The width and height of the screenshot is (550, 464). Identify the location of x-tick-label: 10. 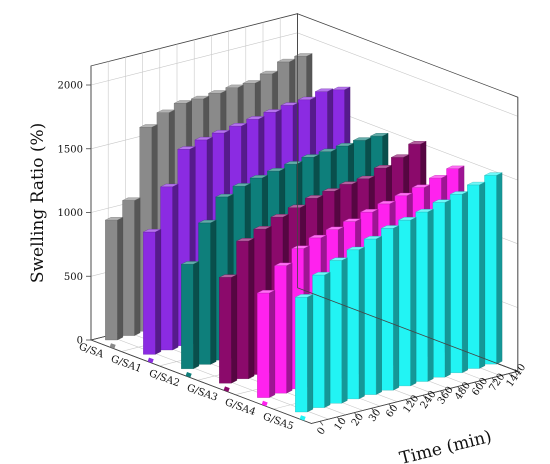
(341, 424).